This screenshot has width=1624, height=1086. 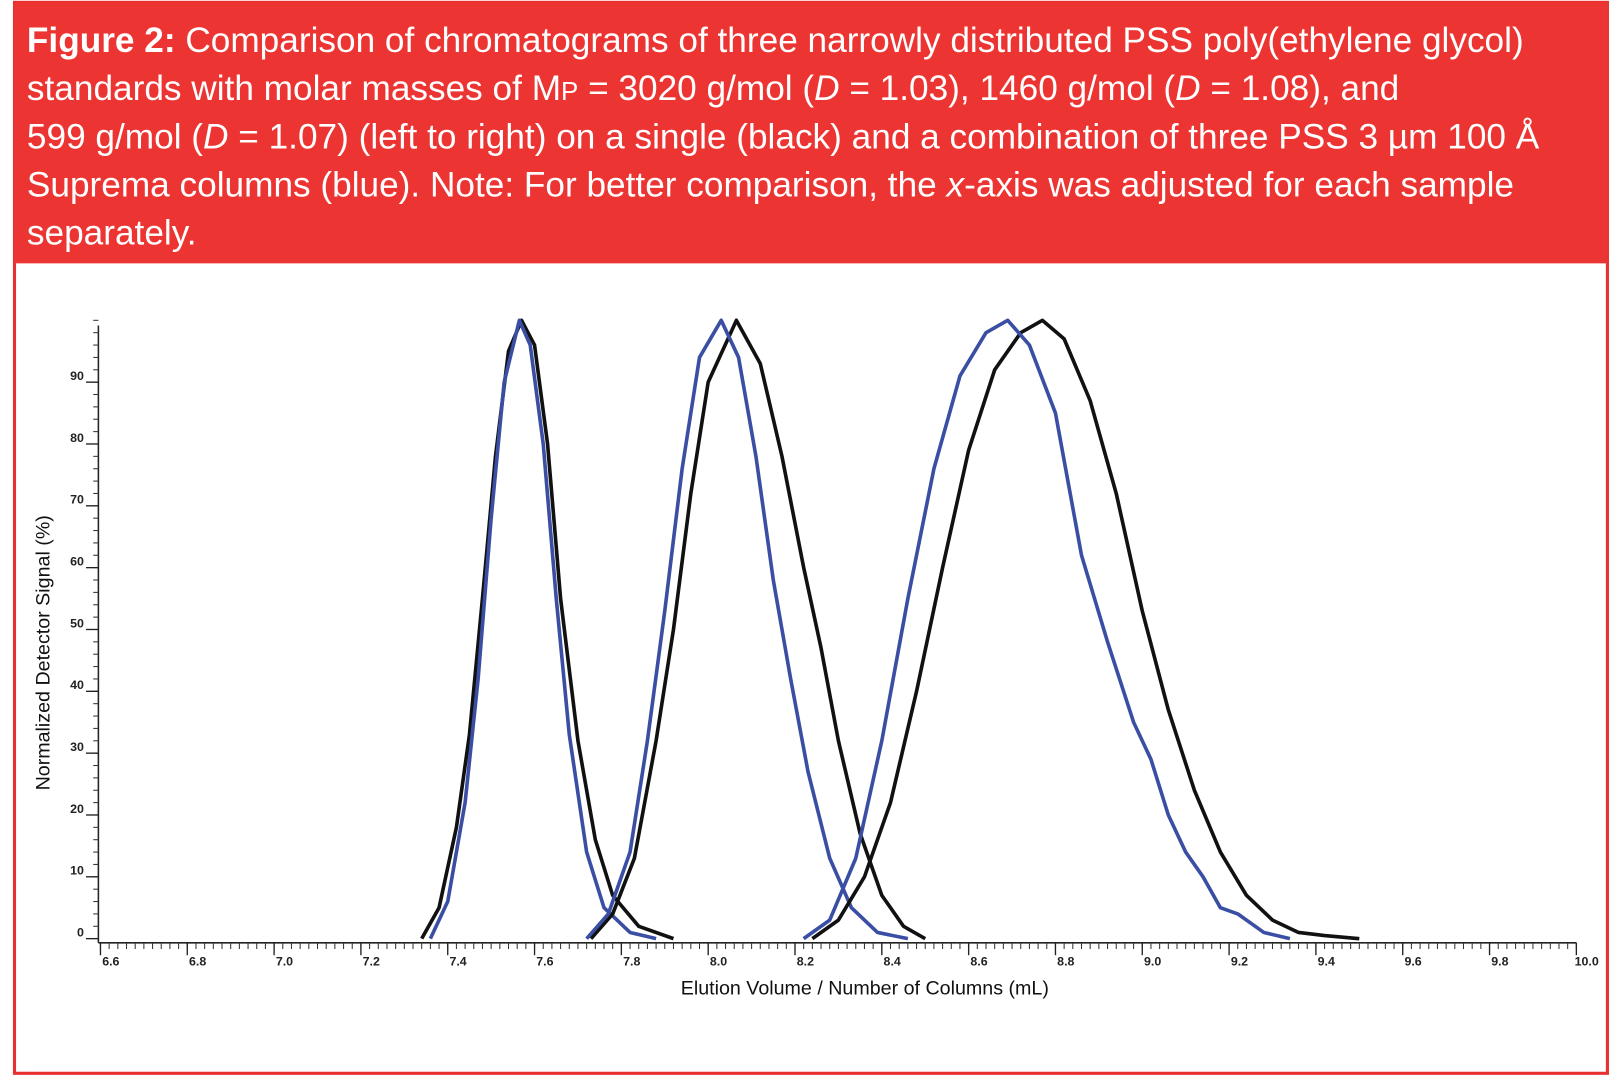 What do you see at coordinates (1326, 962) in the screenshot?
I see `x-tick-label: 9.4` at bounding box center [1326, 962].